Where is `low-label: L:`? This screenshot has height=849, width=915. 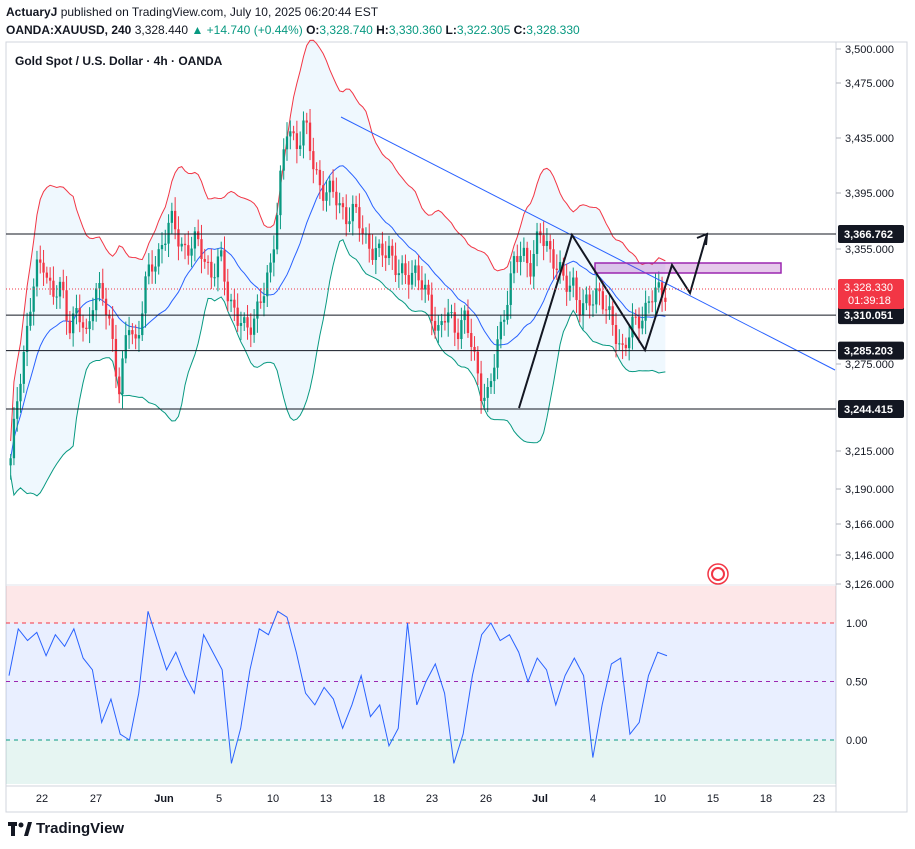
low-label: L: is located at coordinates (451, 30).